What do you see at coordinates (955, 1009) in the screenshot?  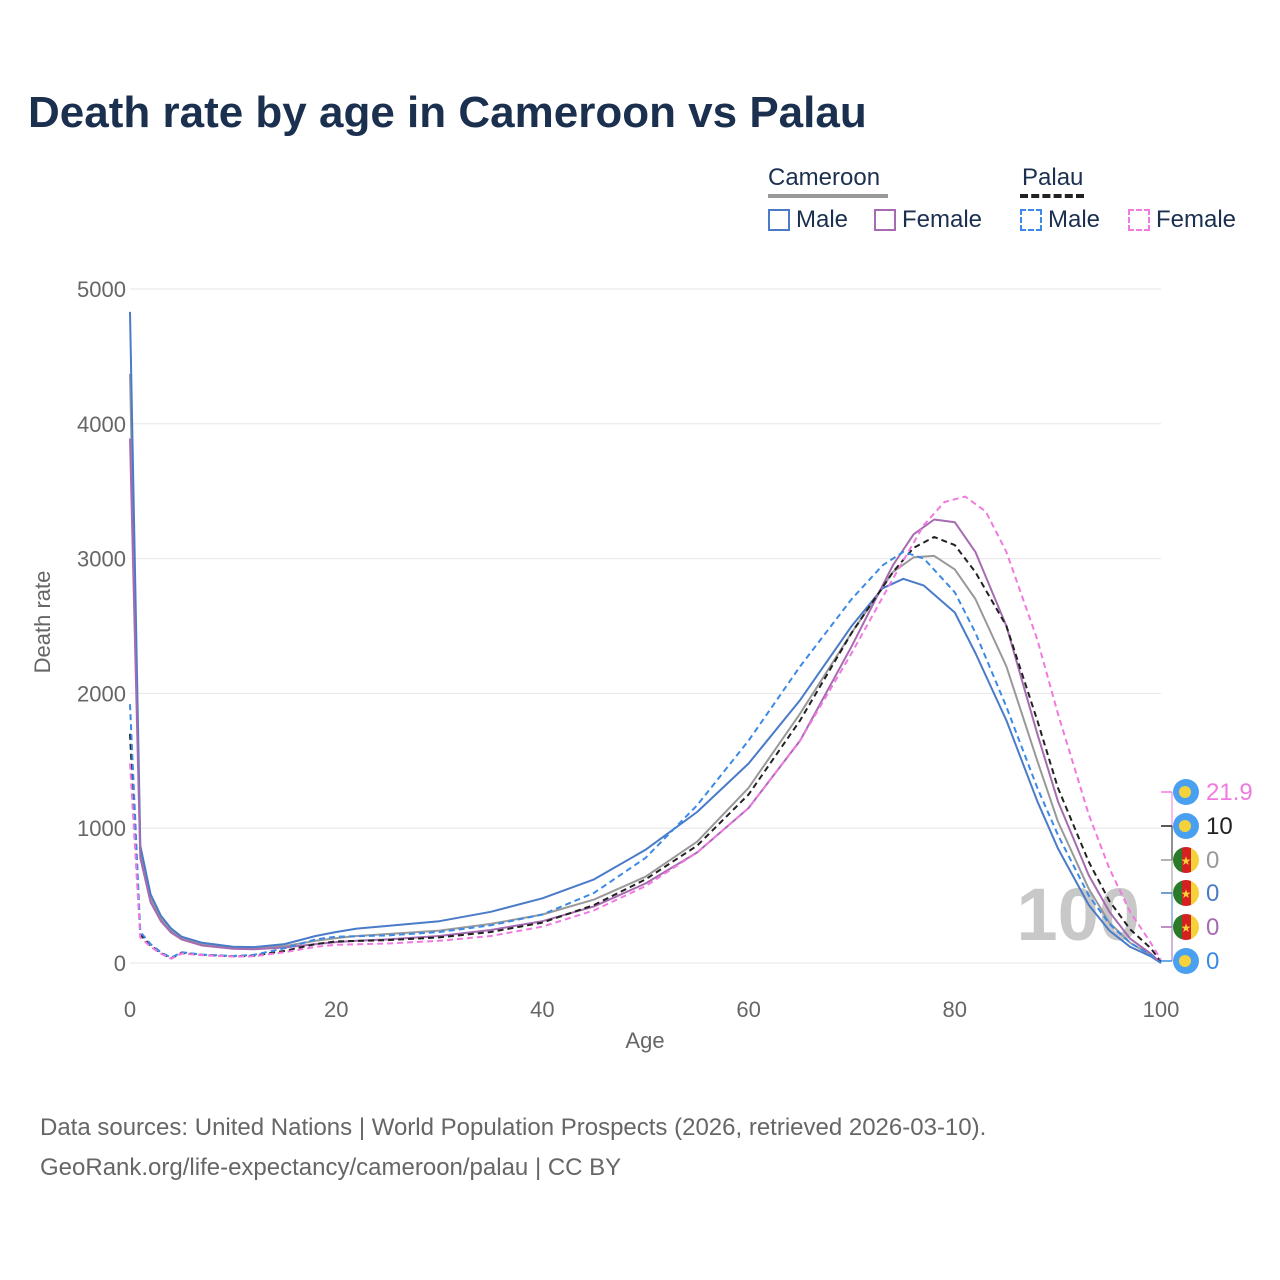 I see `x-tick-label: 80` at bounding box center [955, 1009].